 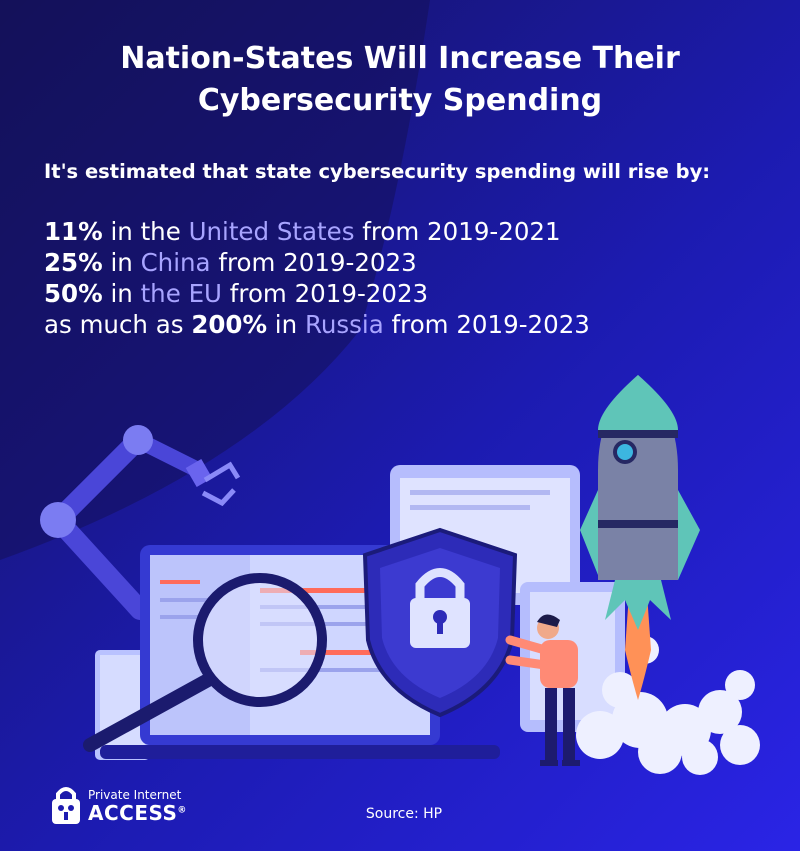 I want to click on smoke-cloud, so click(x=668, y=705).